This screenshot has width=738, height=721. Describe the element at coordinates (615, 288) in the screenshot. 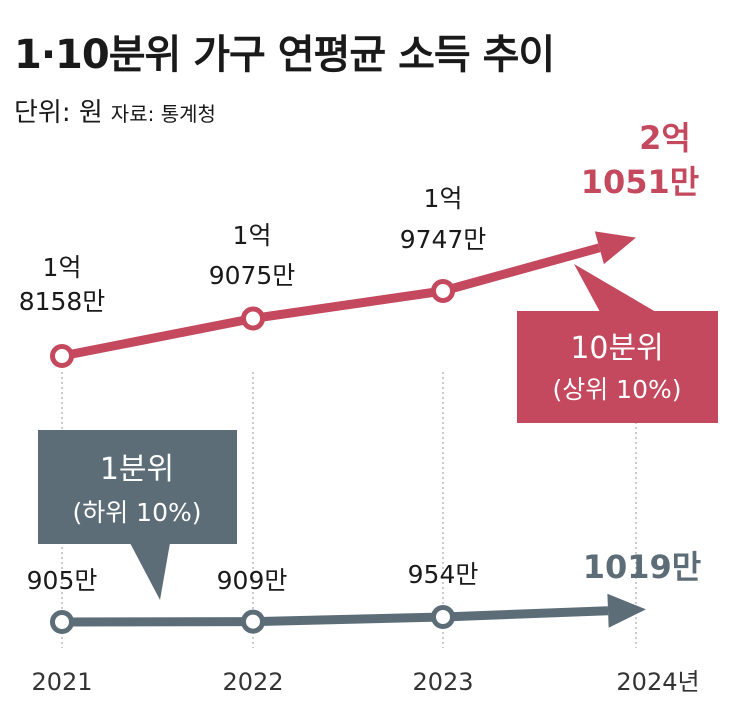

I see `callout-pointer-top` at that location.